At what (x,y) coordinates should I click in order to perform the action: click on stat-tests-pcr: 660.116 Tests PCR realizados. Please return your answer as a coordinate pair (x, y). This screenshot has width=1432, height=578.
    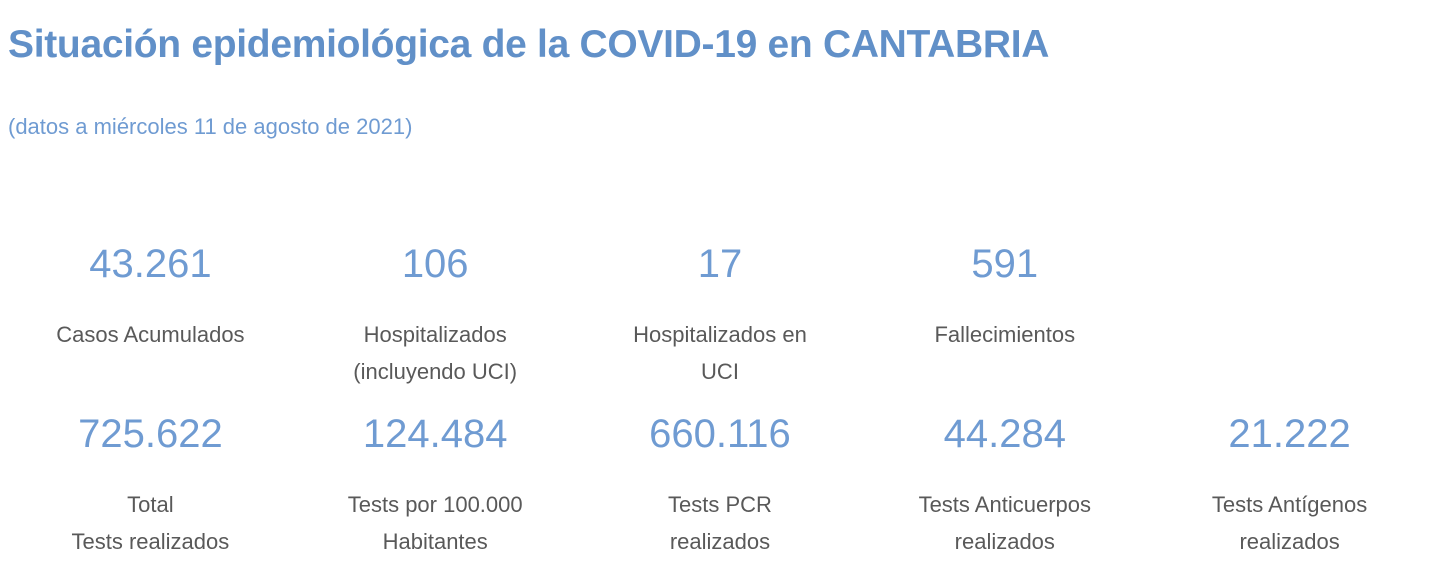
    Looking at the image, I should click on (720, 485).